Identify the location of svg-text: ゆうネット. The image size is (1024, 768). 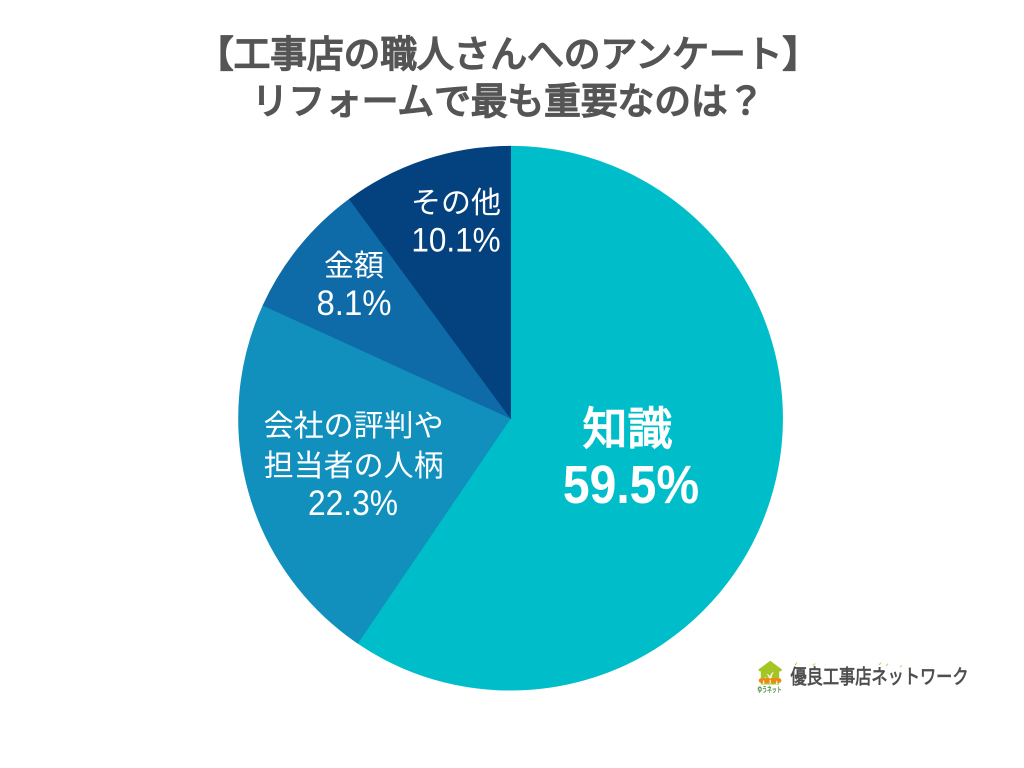
(769, 689).